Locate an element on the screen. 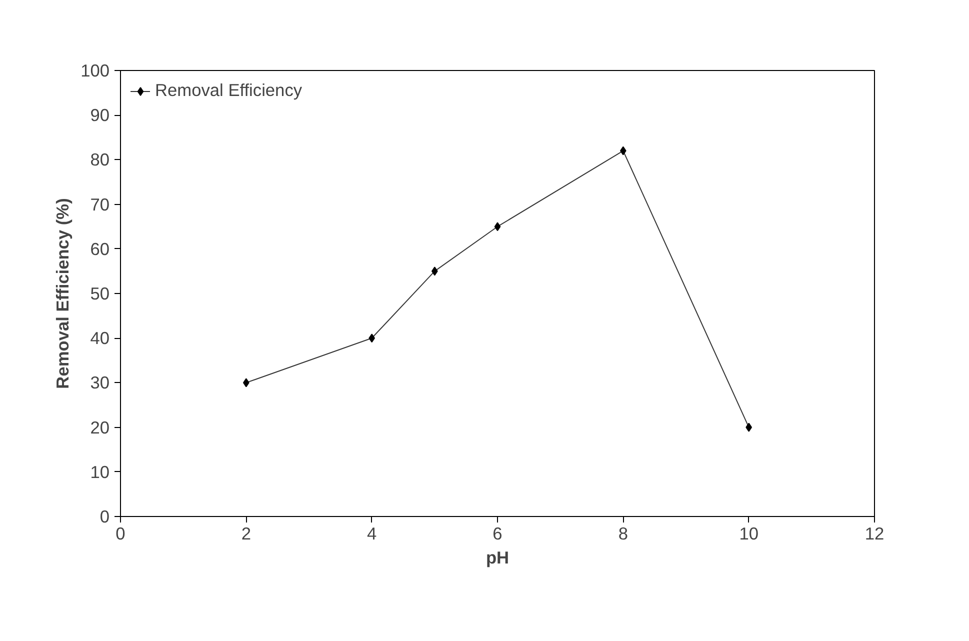 This screenshot has height=641, width=969. y-tick-label: 90 is located at coordinates (100, 115).